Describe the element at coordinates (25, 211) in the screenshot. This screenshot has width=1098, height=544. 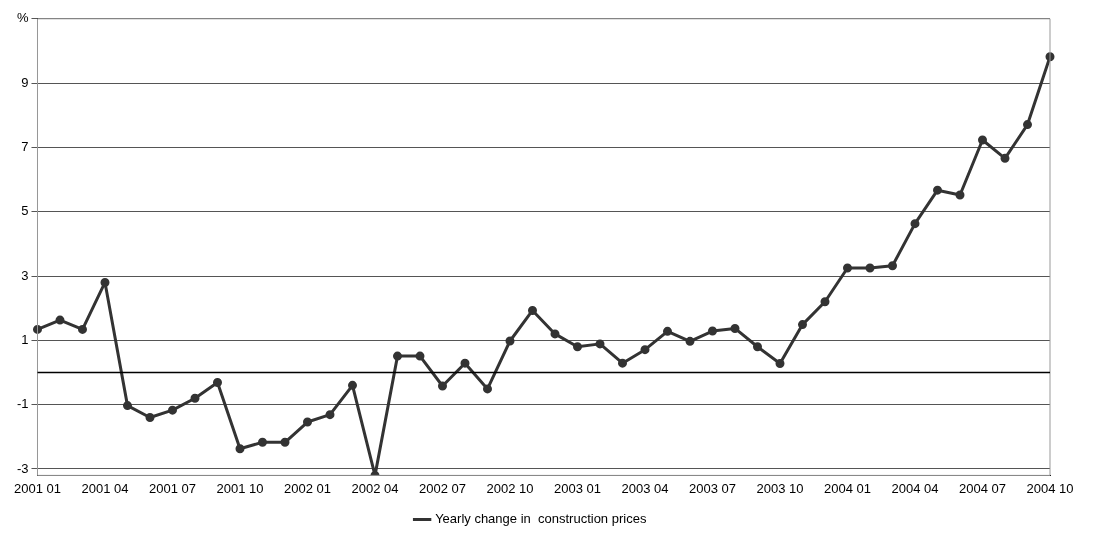
I see `y-tick-label: 5` at that location.